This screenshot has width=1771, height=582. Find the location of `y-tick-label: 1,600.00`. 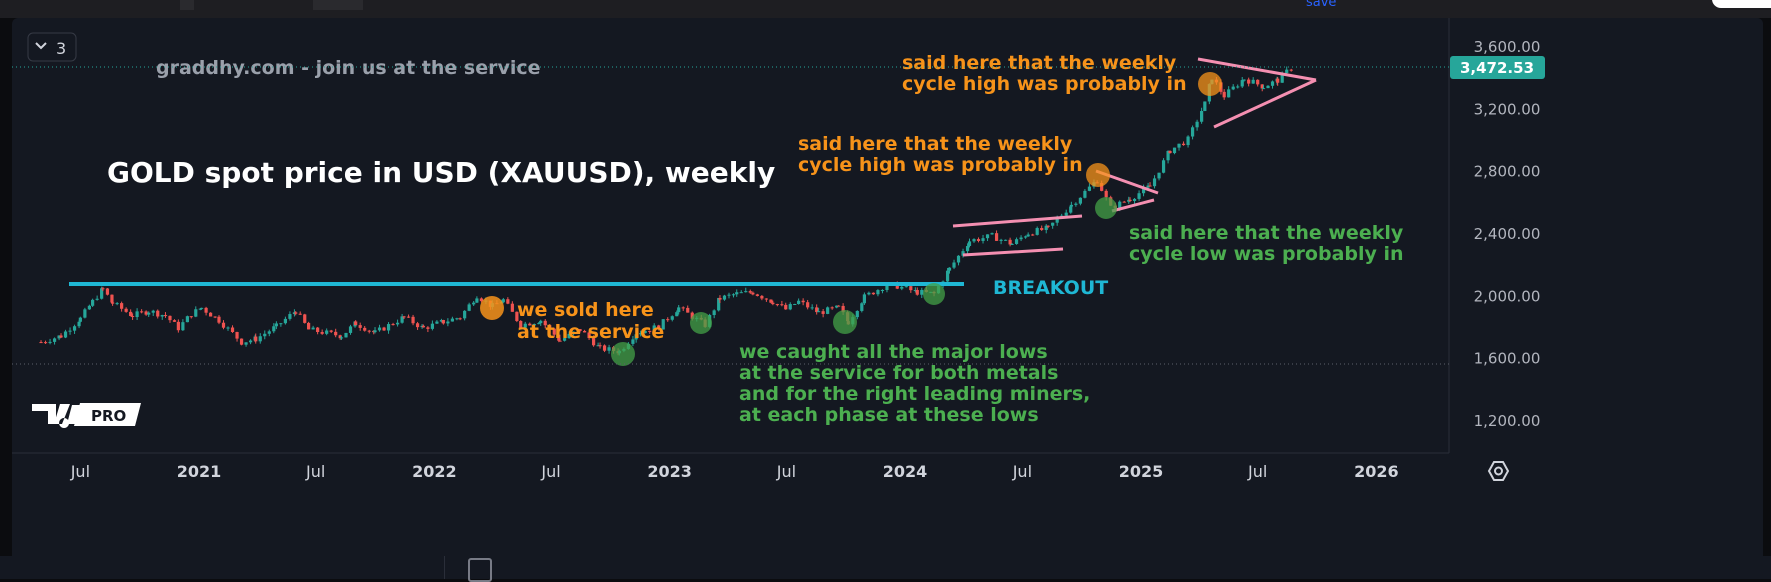

y-tick-label: 1,600.00 is located at coordinates (1507, 359).